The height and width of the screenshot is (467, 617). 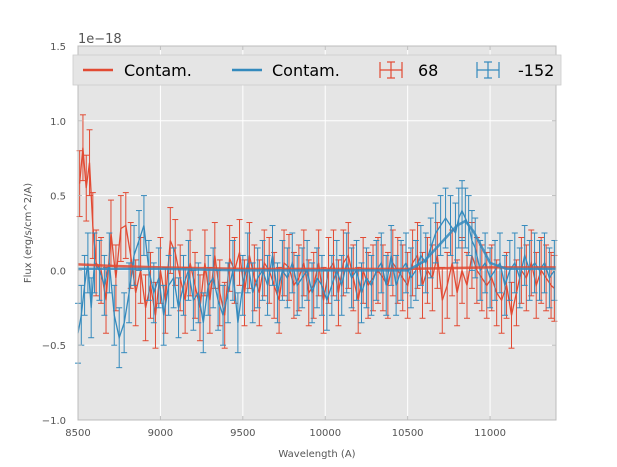 I want to click on x-tick-label: 9500, so click(x=242, y=433).